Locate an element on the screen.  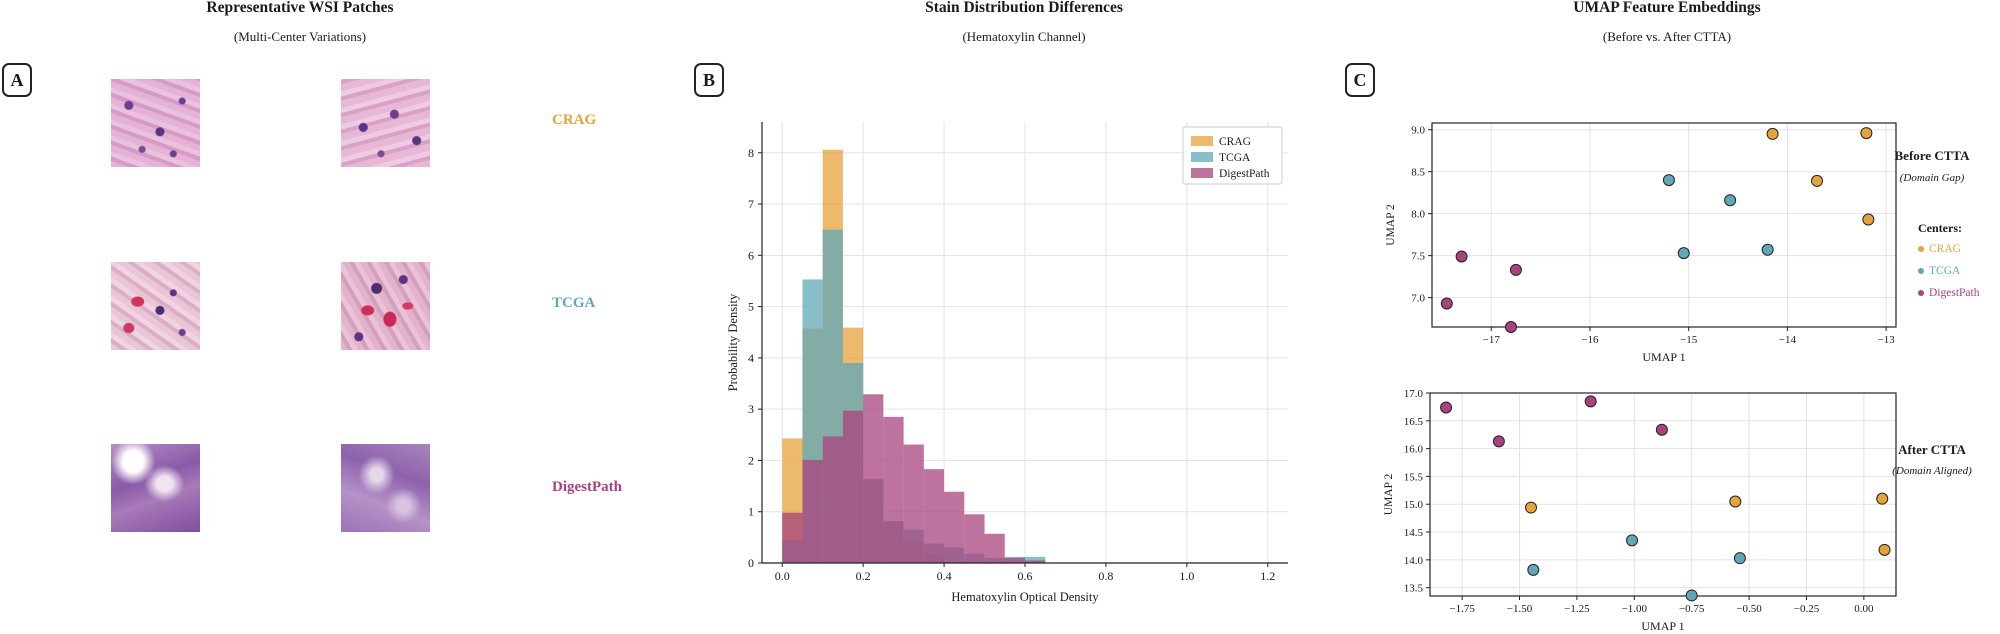
umap-before-x-tick-label: −14 is located at coordinates (1788, 340).